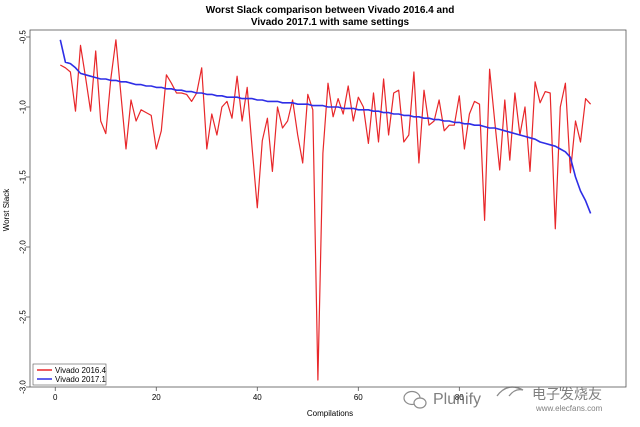 The image size is (640, 427). What do you see at coordinates (567, 394) in the screenshot?
I see `watermark-cjk: 电子发烧友` at bounding box center [567, 394].